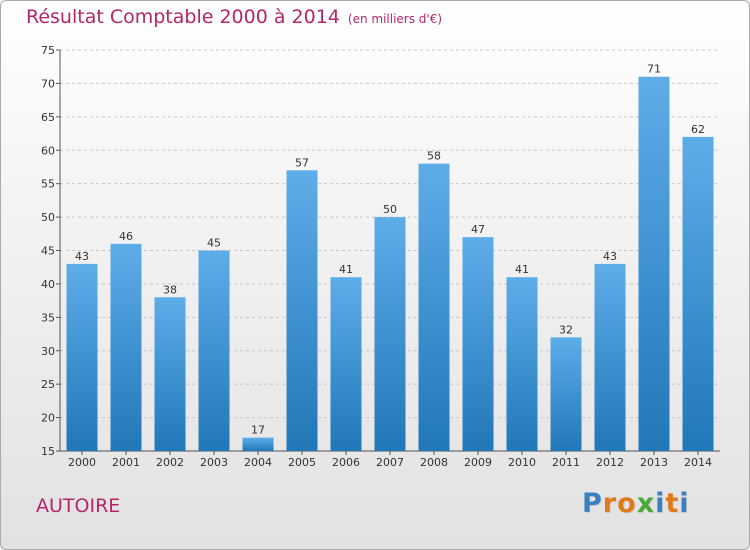  I want to click on data-label-2008: 58, so click(434, 156).